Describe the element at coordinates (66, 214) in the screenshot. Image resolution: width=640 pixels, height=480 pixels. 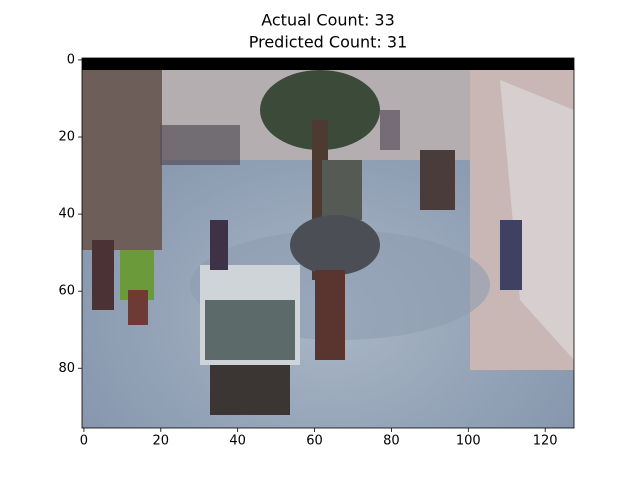
I see `y-tick-label: 40` at that location.